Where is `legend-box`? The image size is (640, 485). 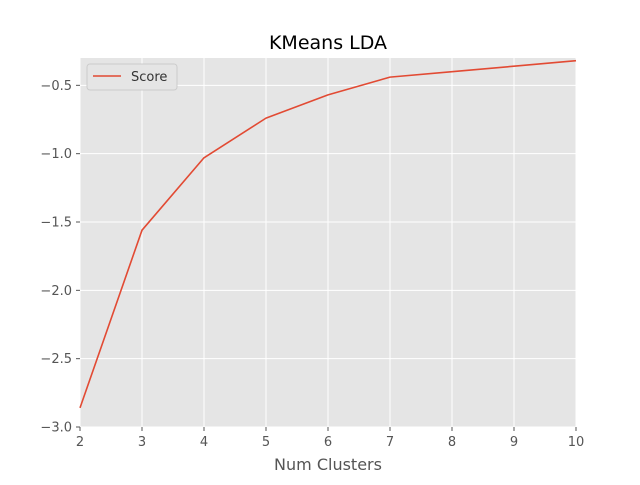 legend-box is located at coordinates (132, 77).